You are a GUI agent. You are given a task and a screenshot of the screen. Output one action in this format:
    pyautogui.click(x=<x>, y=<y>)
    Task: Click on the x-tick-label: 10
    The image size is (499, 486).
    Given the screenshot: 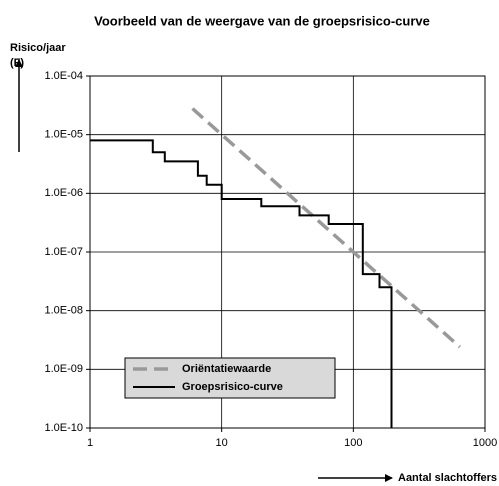 What is the action you would take?
    pyautogui.click(x=222, y=443)
    